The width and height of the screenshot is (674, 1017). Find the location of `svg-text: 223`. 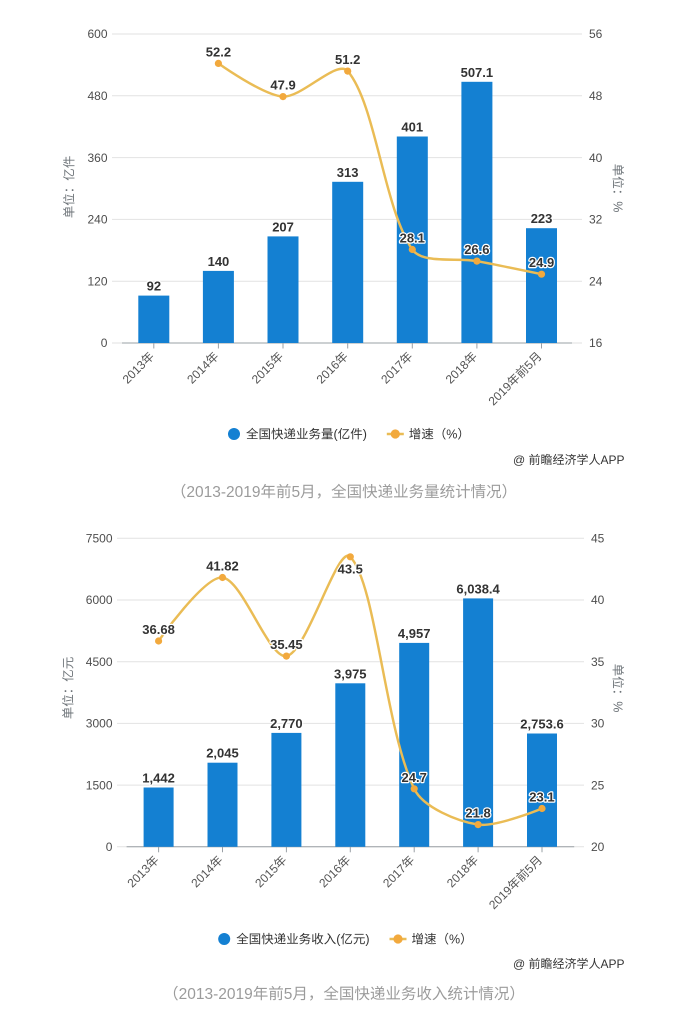

svg-text: 223 is located at coordinates (542, 218).